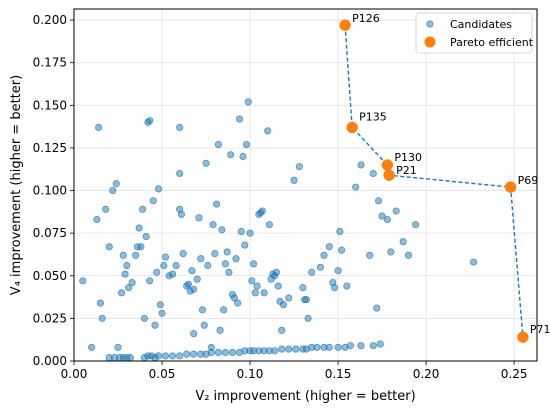 The image size is (550, 411). Describe the element at coordinates (426, 374) in the screenshot. I see `x-tick-label: 0.20` at that location.